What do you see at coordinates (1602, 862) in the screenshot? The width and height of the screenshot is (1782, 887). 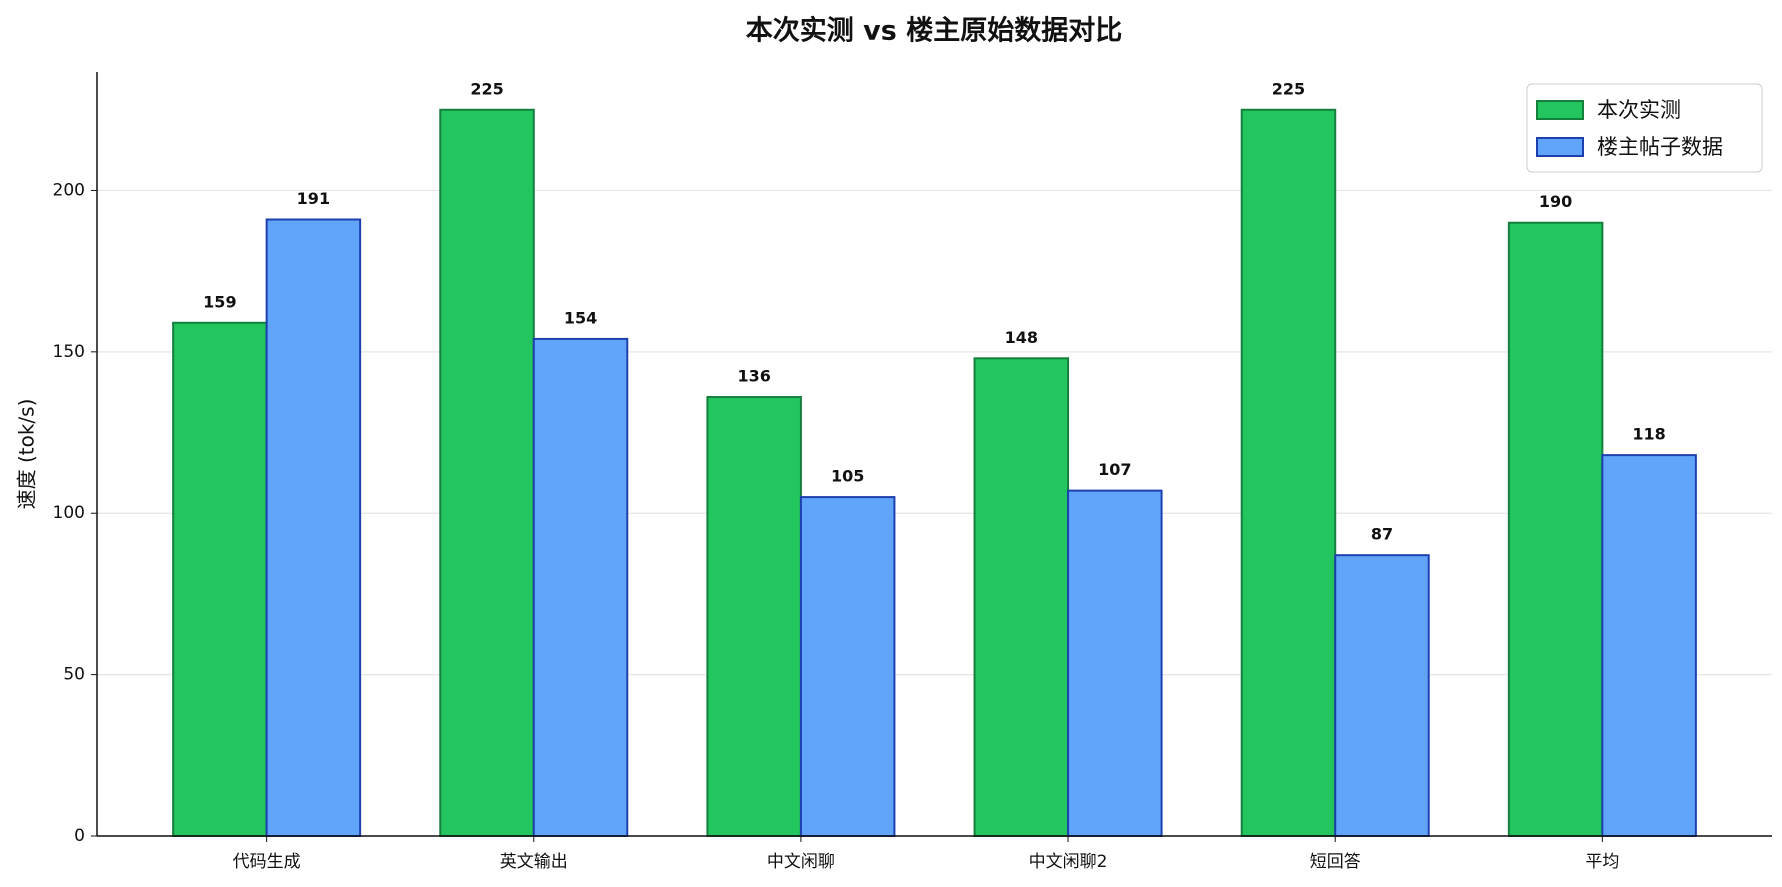 I see `x-tick-label: 平均` at bounding box center [1602, 862].